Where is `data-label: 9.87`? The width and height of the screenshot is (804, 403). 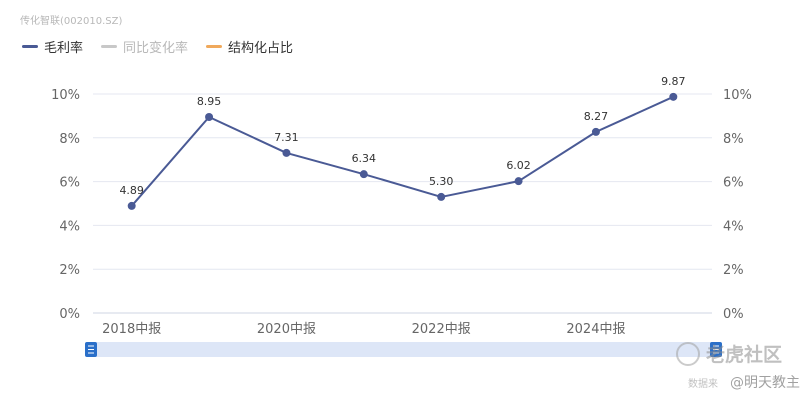 data-label: 9.87 is located at coordinates (673, 81).